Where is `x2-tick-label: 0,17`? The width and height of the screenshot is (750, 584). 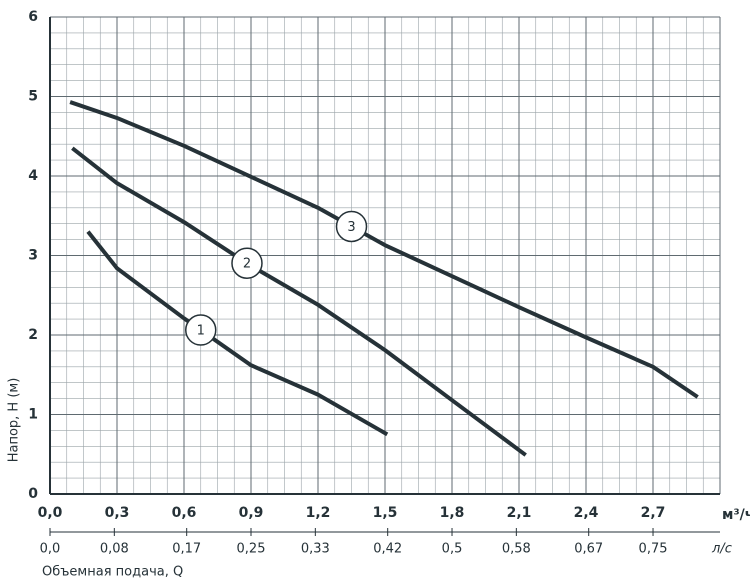
x2-tick-label: 0,17 is located at coordinates (186, 549).